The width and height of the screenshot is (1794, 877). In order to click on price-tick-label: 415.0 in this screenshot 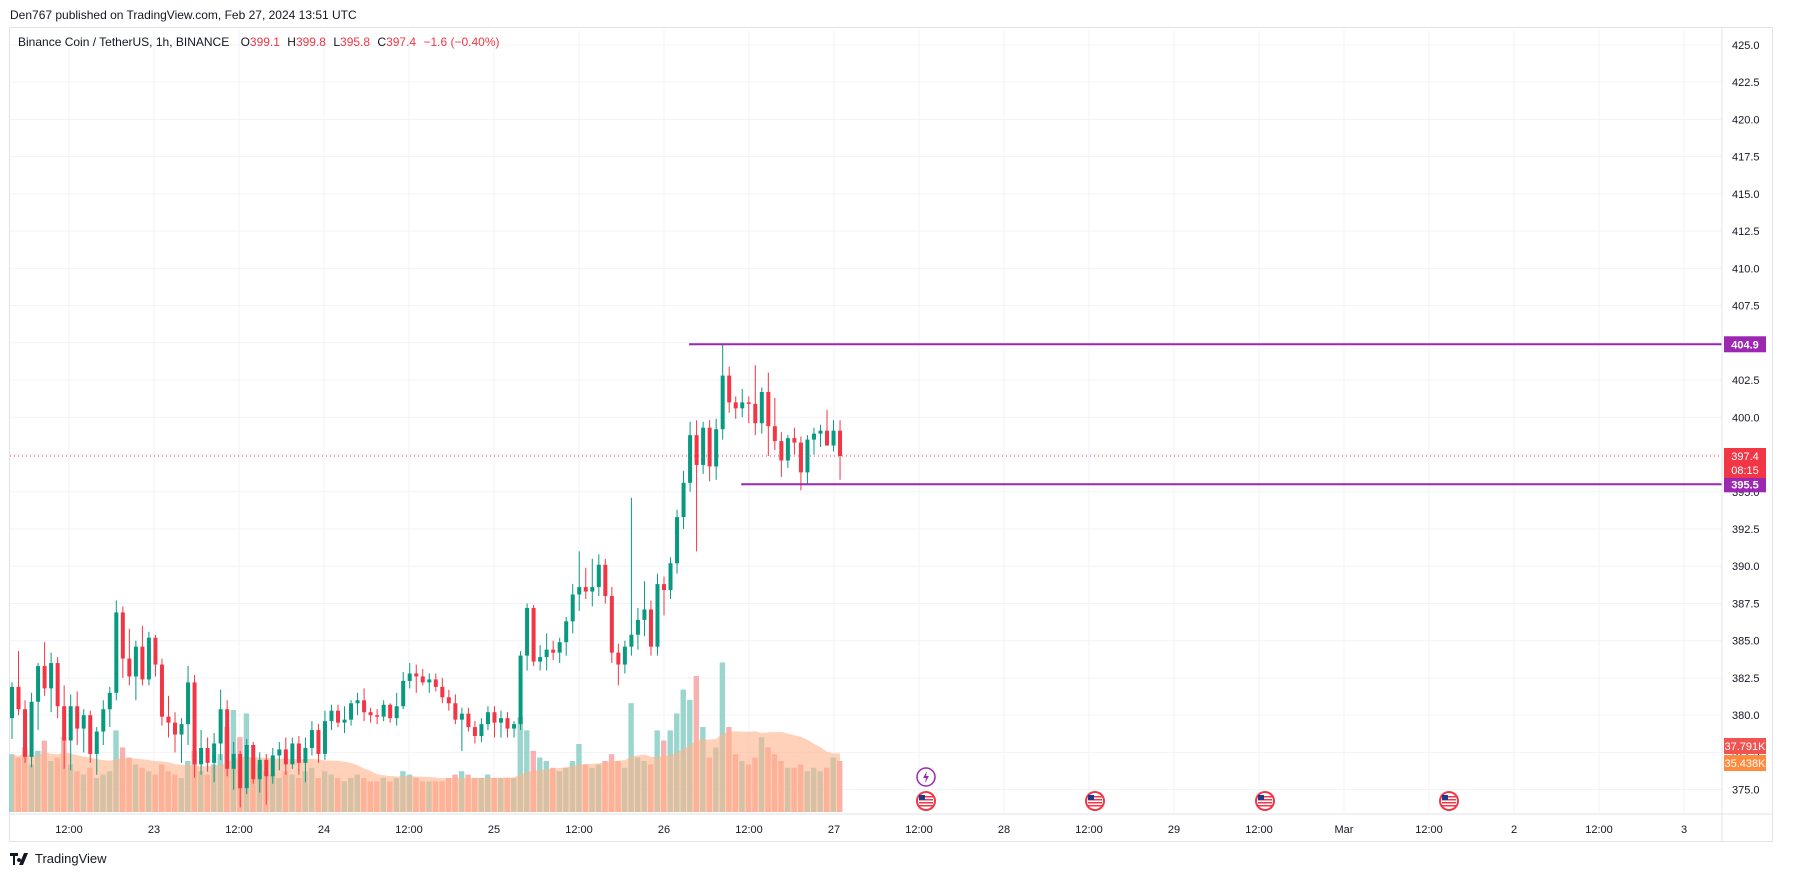, I will do `click(1746, 195)`.